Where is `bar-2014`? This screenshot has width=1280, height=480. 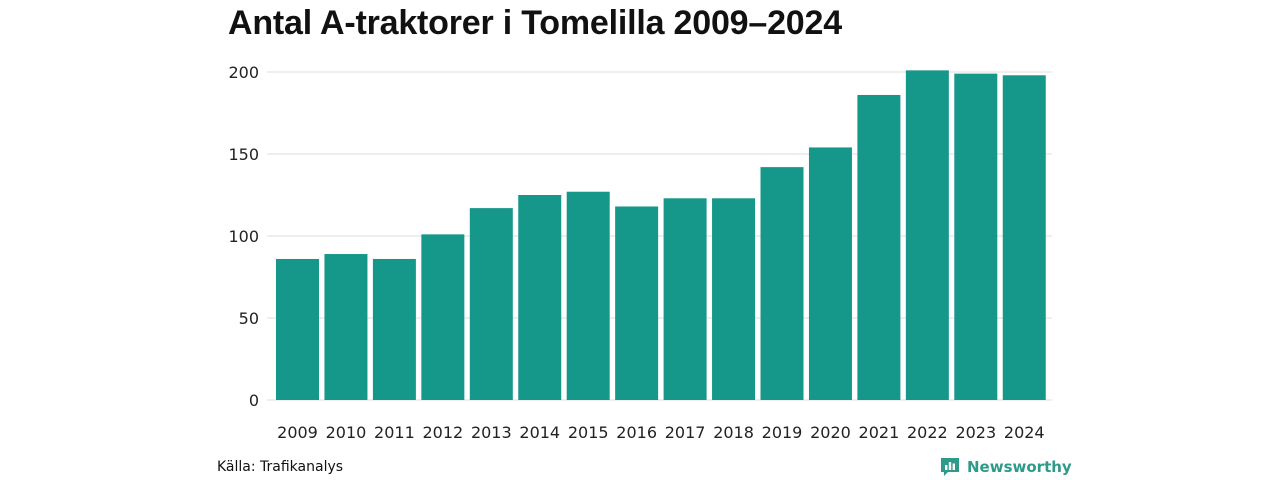 bar-2014 is located at coordinates (540, 297).